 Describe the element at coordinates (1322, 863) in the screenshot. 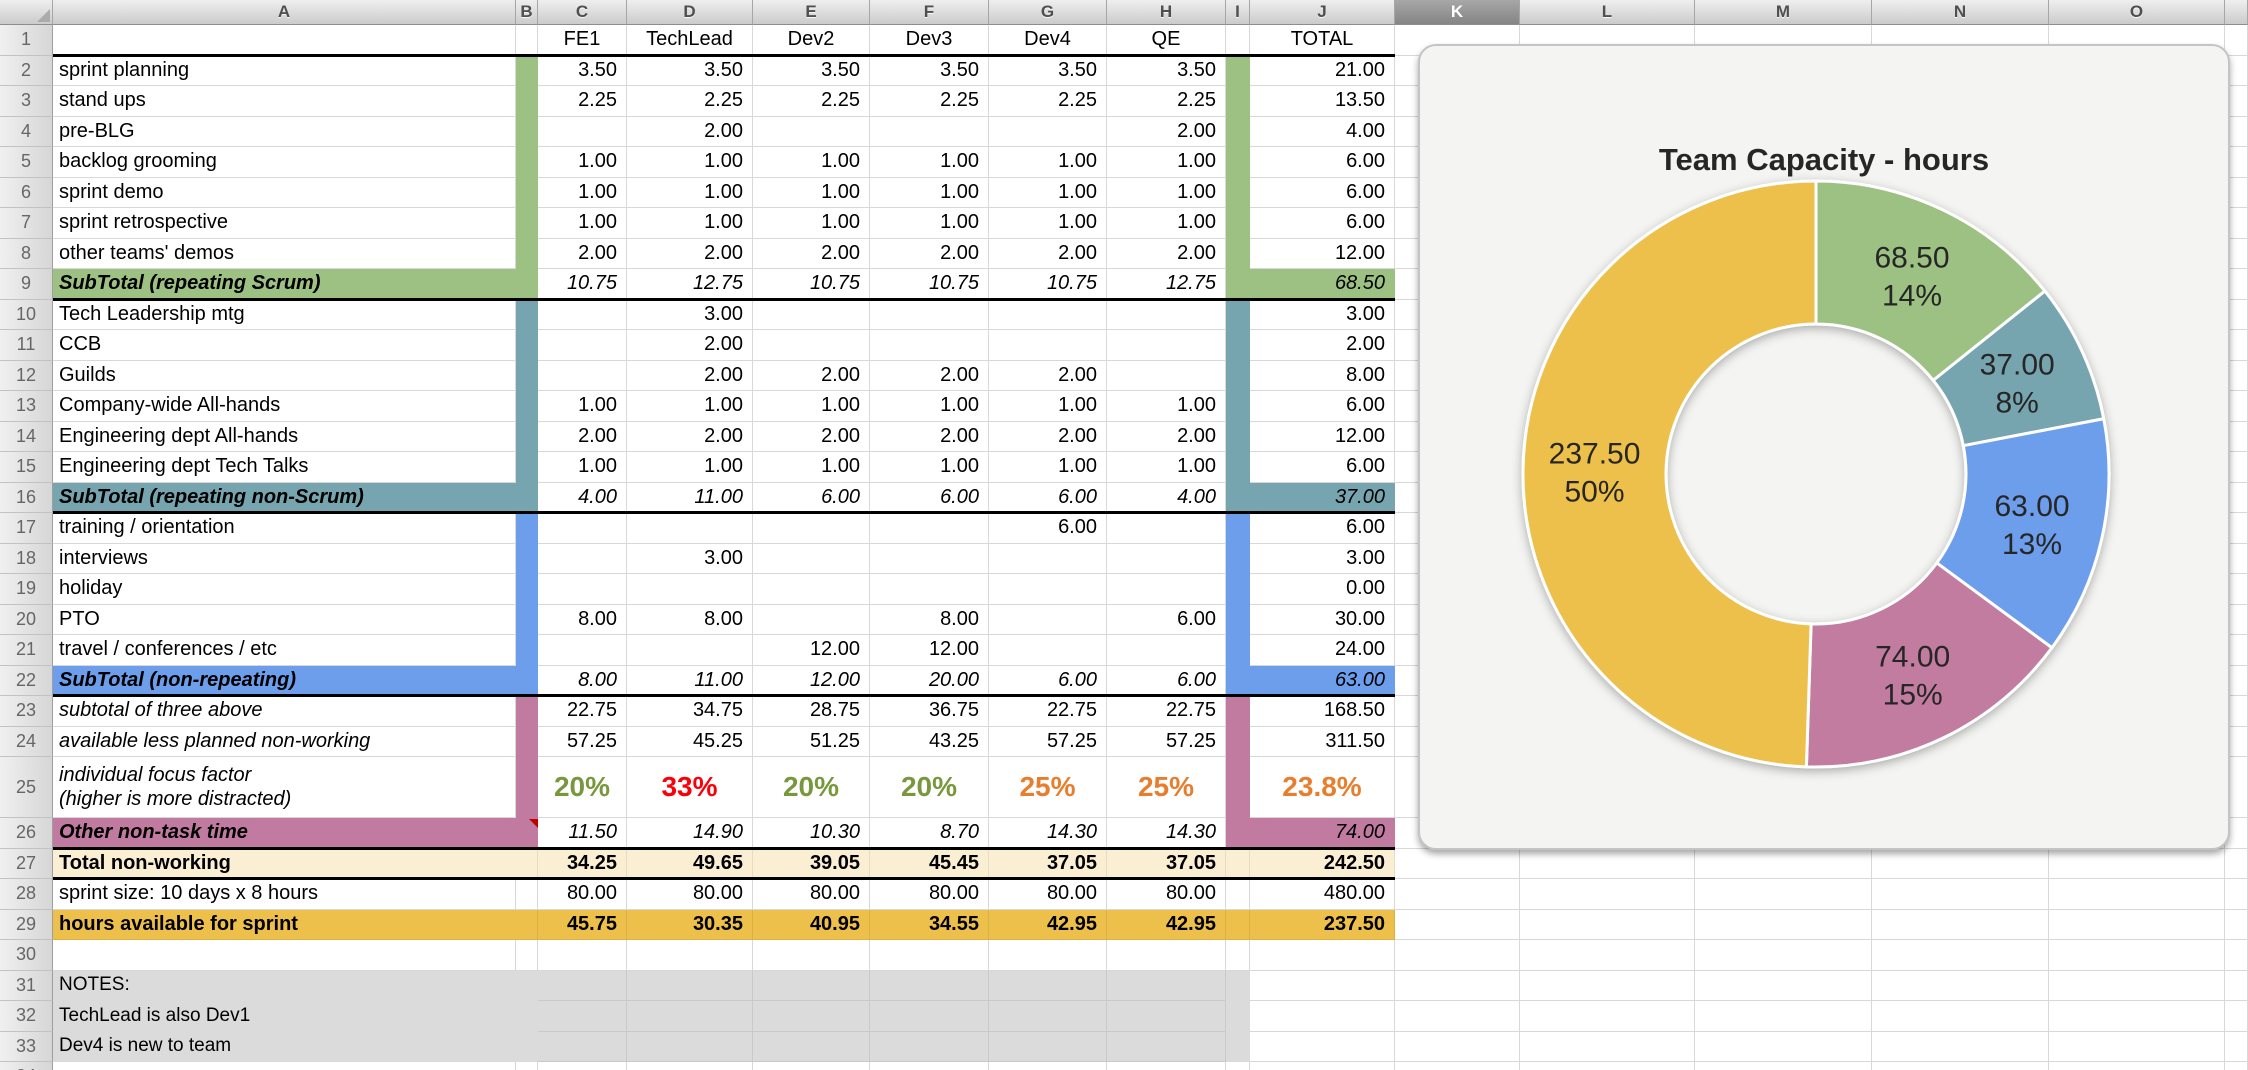

I see `cell-total-J27: 242.50` at that location.